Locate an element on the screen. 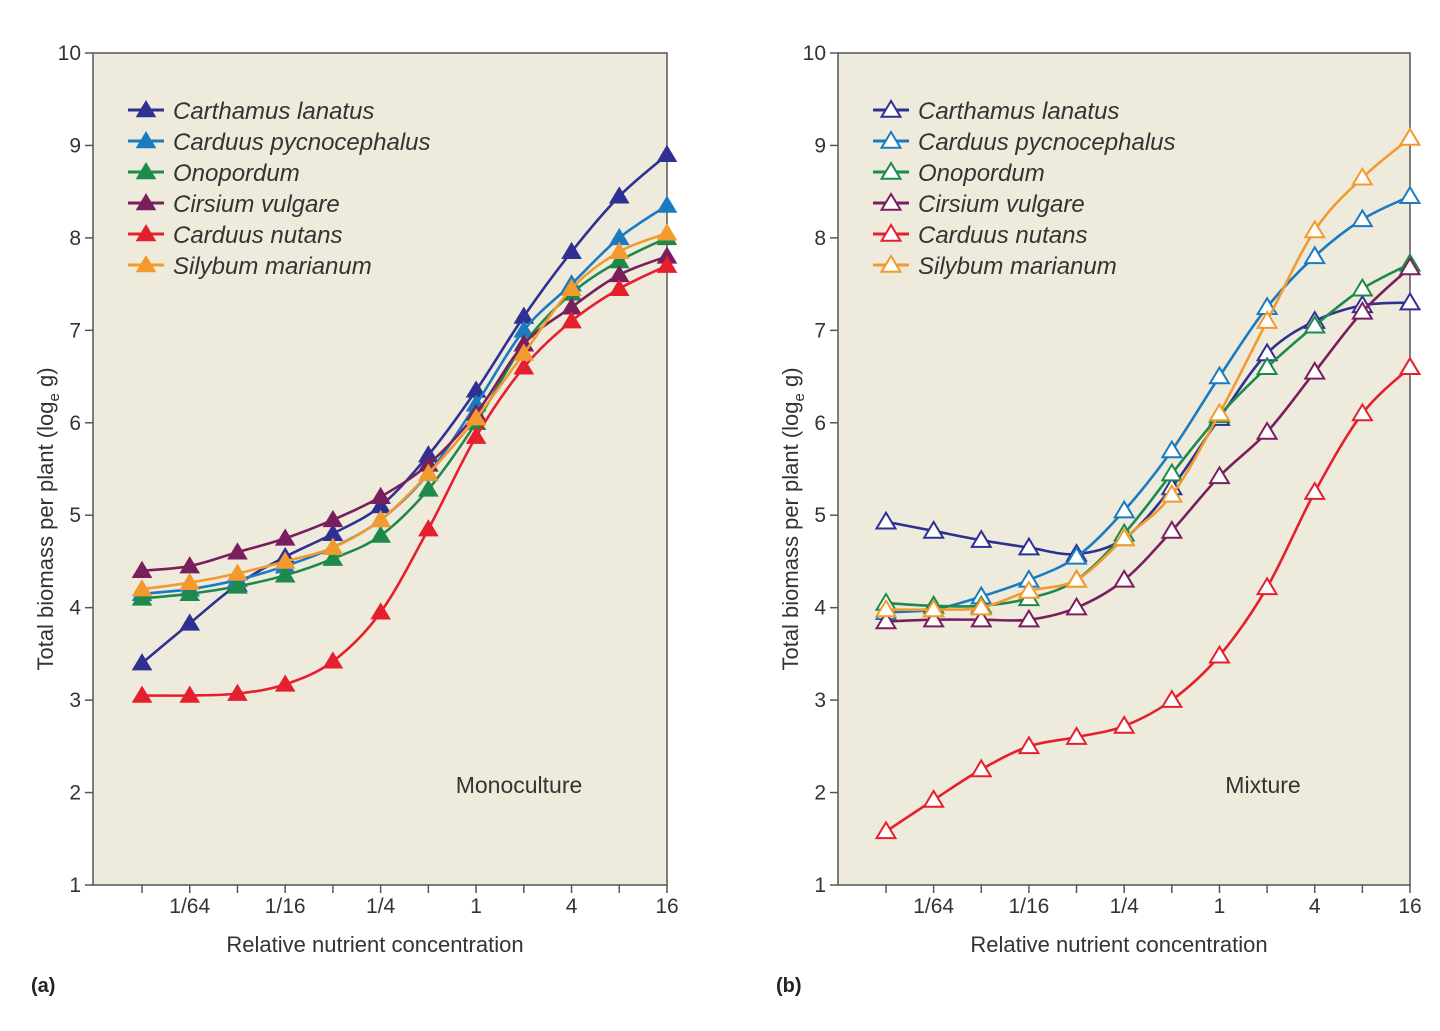 This screenshot has height=1031, width=1440. y-tick-label: 7 is located at coordinates (820, 330).